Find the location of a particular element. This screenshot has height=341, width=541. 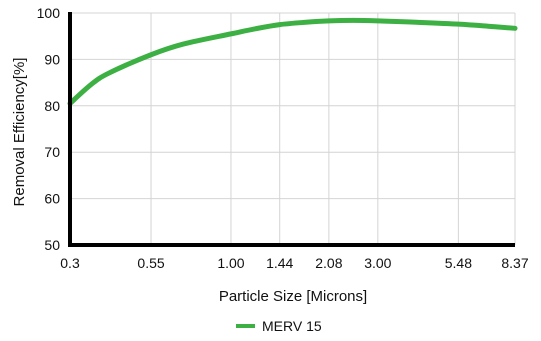

legend: MERV 15 is located at coordinates (279, 326).